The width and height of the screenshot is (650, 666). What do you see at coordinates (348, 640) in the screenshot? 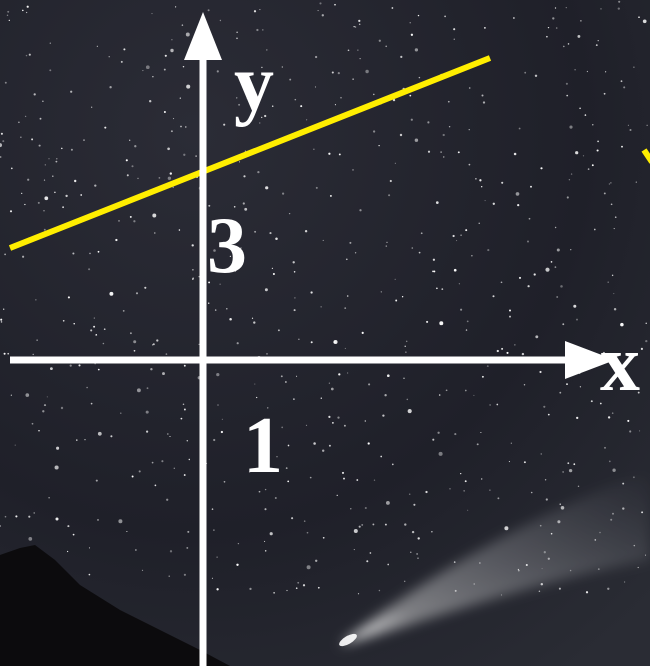
I see `comet-head` at bounding box center [348, 640].